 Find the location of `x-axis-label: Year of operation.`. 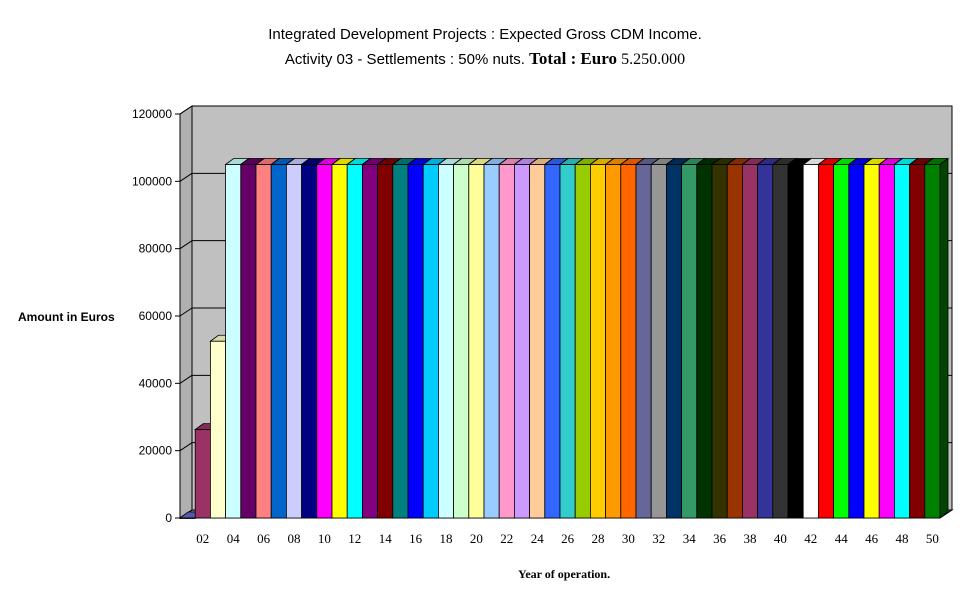

x-axis-label: Year of operation. is located at coordinates (564, 574).